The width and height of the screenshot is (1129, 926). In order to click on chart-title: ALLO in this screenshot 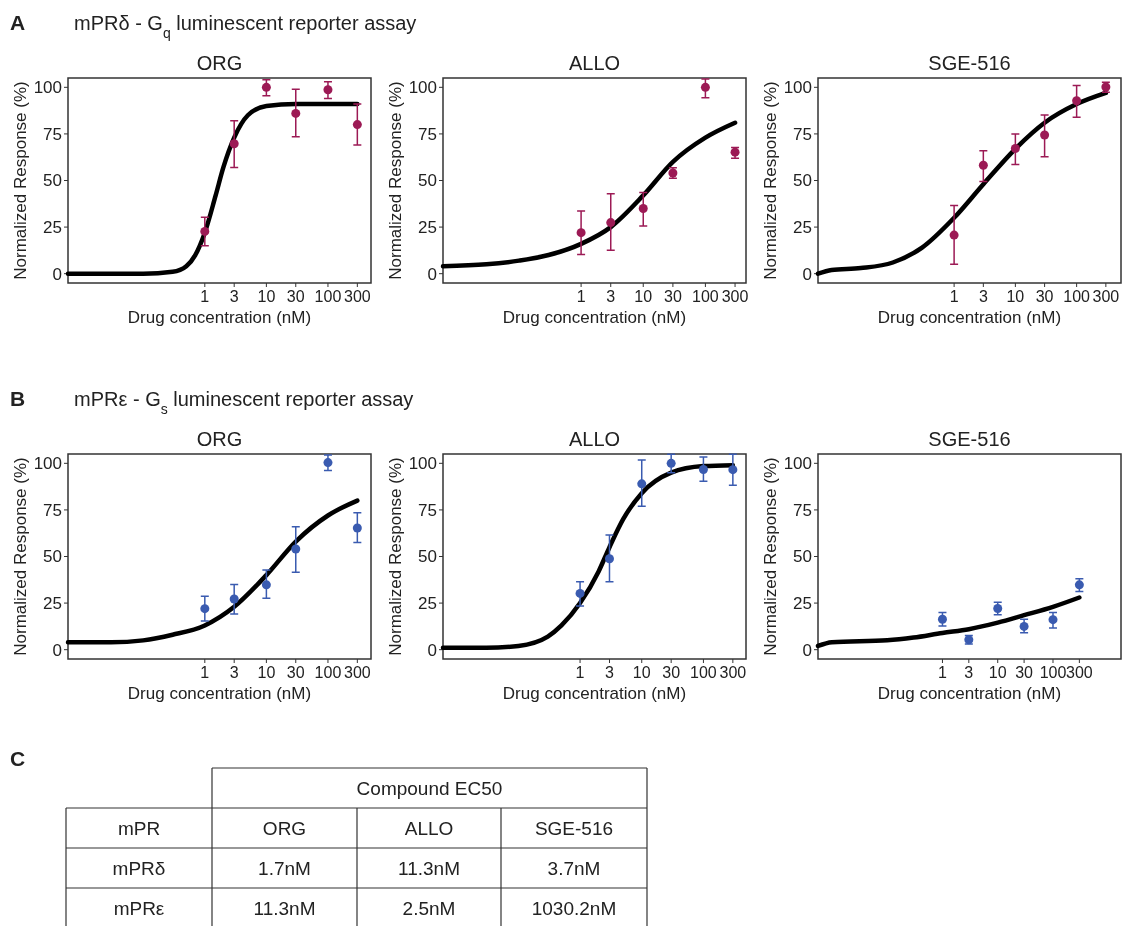, I will do `click(594, 439)`.